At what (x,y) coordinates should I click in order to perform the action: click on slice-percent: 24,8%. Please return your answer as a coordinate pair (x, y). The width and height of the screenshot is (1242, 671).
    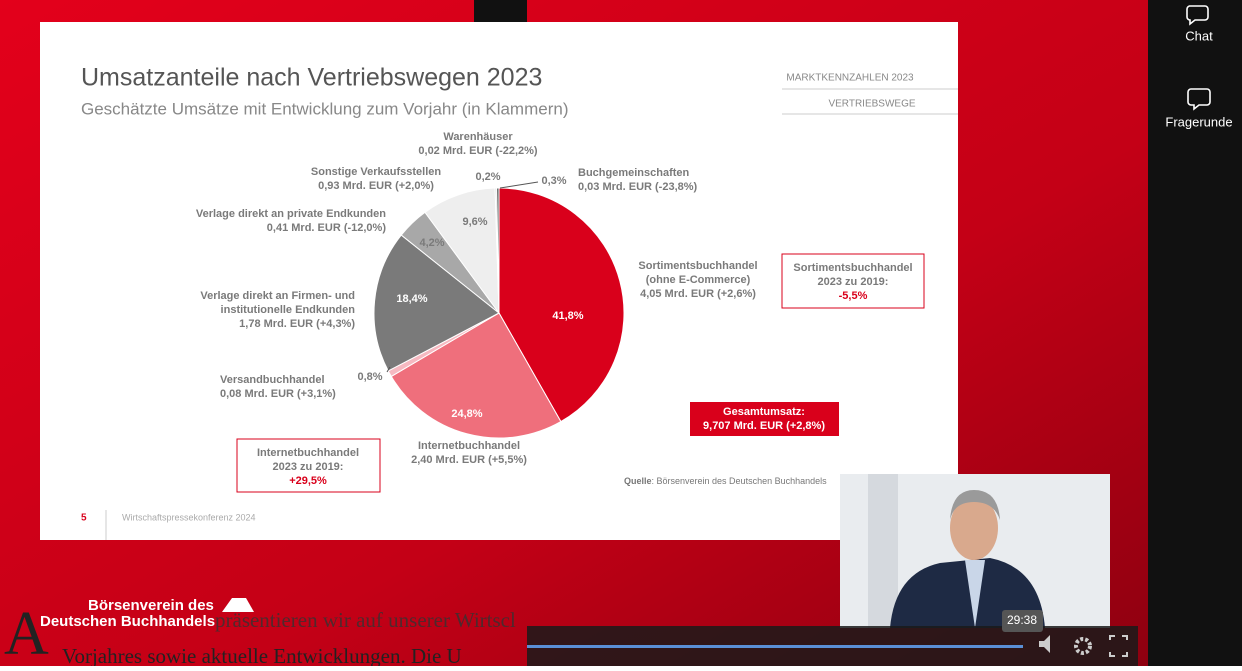
    Looking at the image, I should click on (466, 414).